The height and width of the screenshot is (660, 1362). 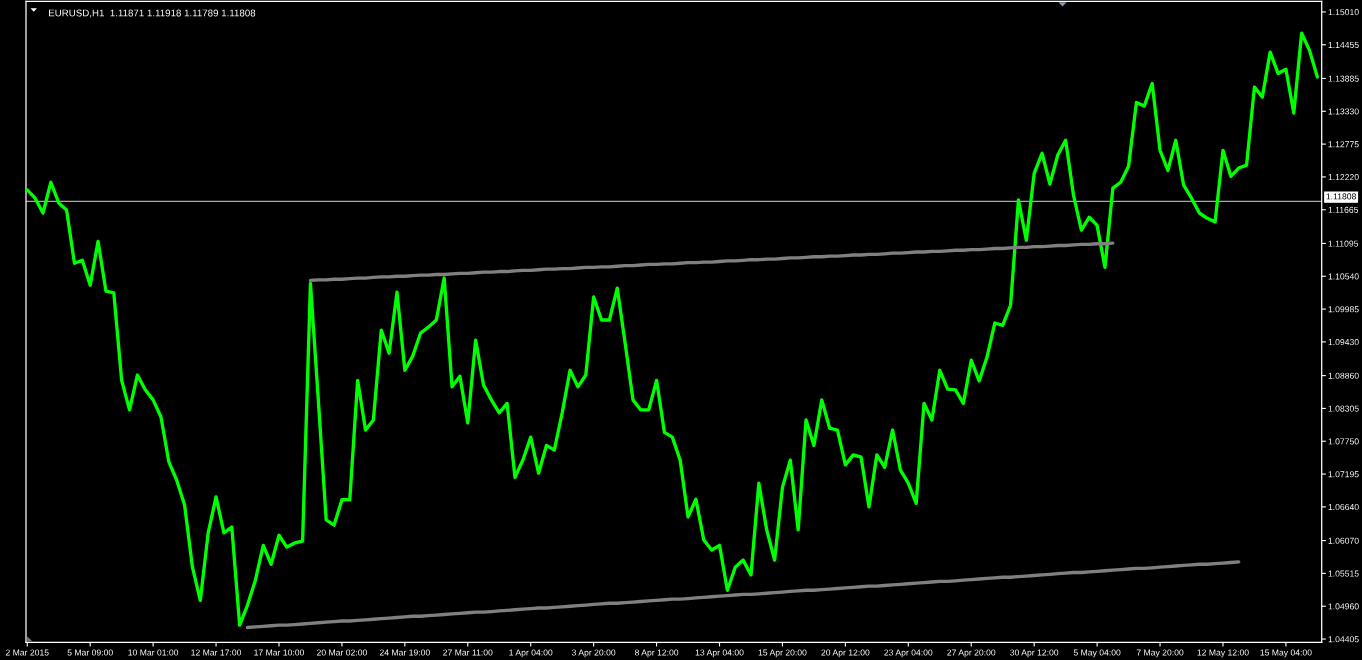 What do you see at coordinates (1343, 375) in the screenshot?
I see `y-tick-label: 1.08860` at bounding box center [1343, 375].